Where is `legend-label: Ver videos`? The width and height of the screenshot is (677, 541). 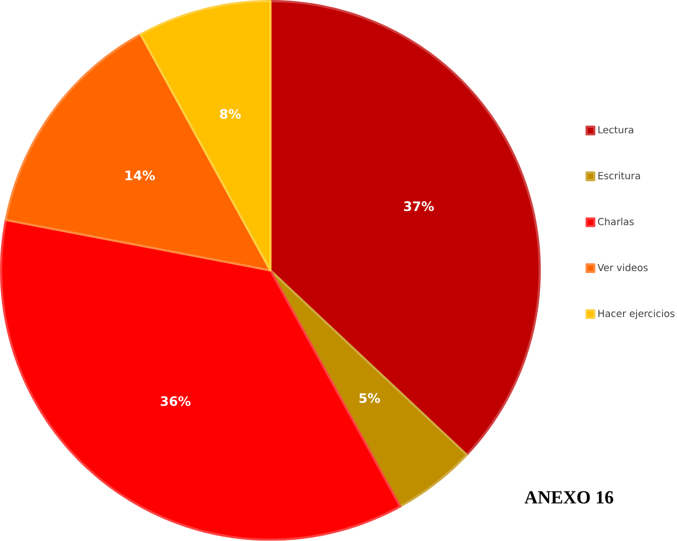 legend-label: Ver videos is located at coordinates (623, 268).